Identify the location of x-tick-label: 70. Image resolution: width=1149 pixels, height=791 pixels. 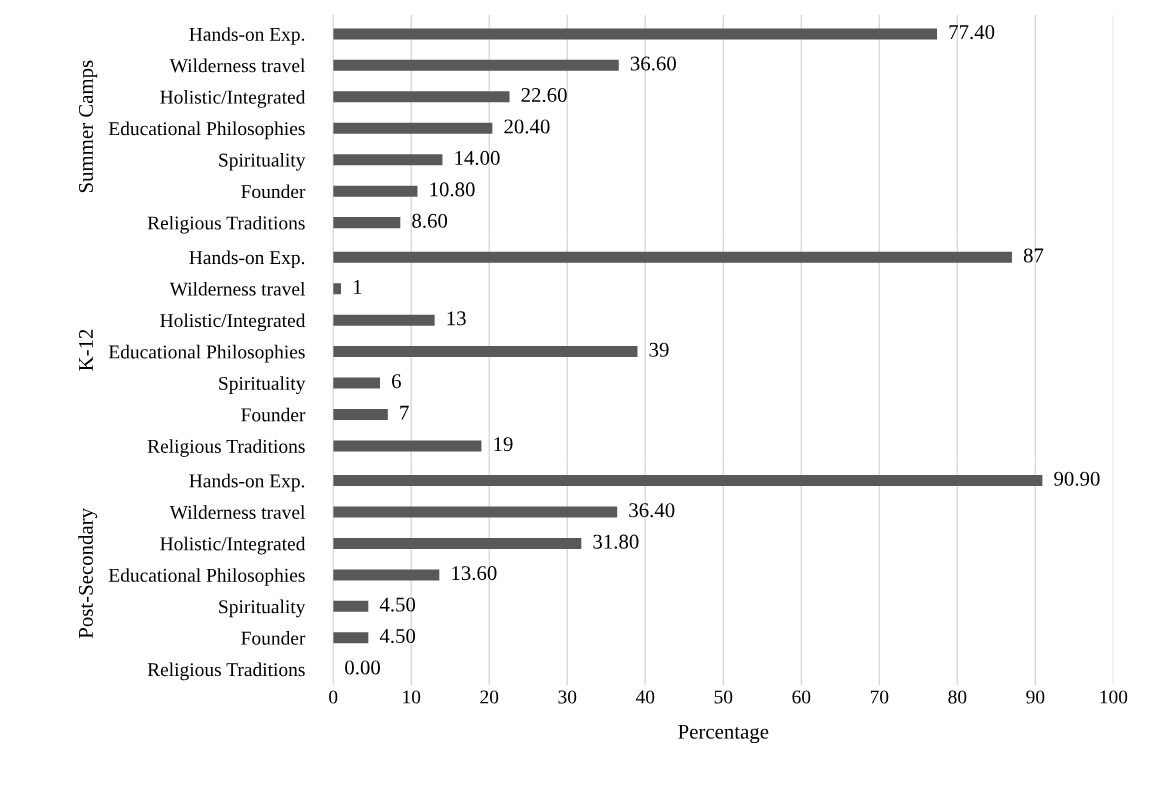
(879, 697).